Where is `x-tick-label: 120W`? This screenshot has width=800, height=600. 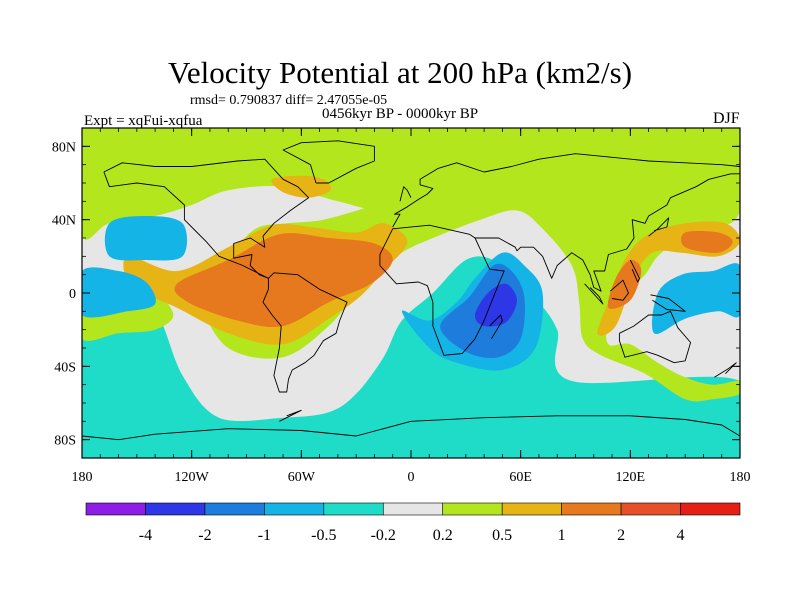
x-tick-label: 120W is located at coordinates (192, 477).